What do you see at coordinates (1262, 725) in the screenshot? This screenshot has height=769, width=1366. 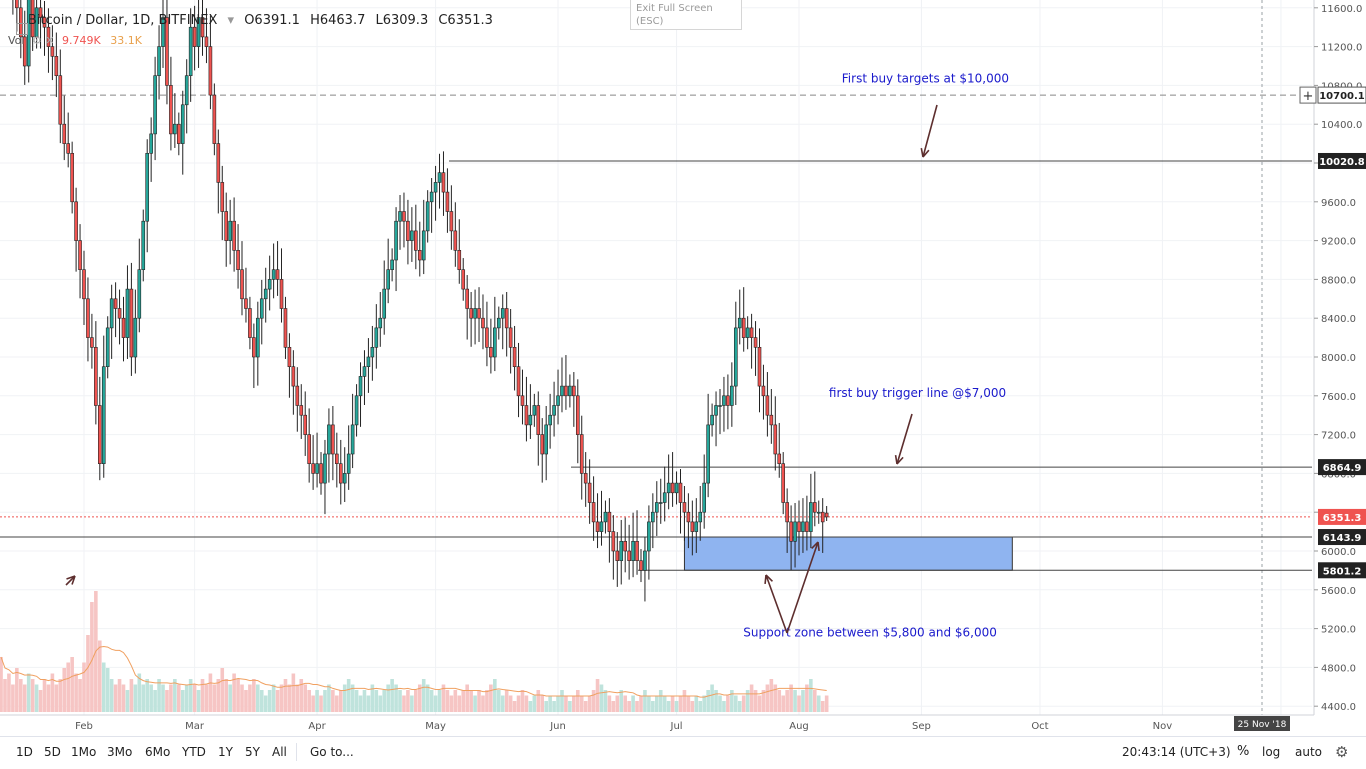 I see `crosshair-date-text: 25 Nov '18` at bounding box center [1262, 725].